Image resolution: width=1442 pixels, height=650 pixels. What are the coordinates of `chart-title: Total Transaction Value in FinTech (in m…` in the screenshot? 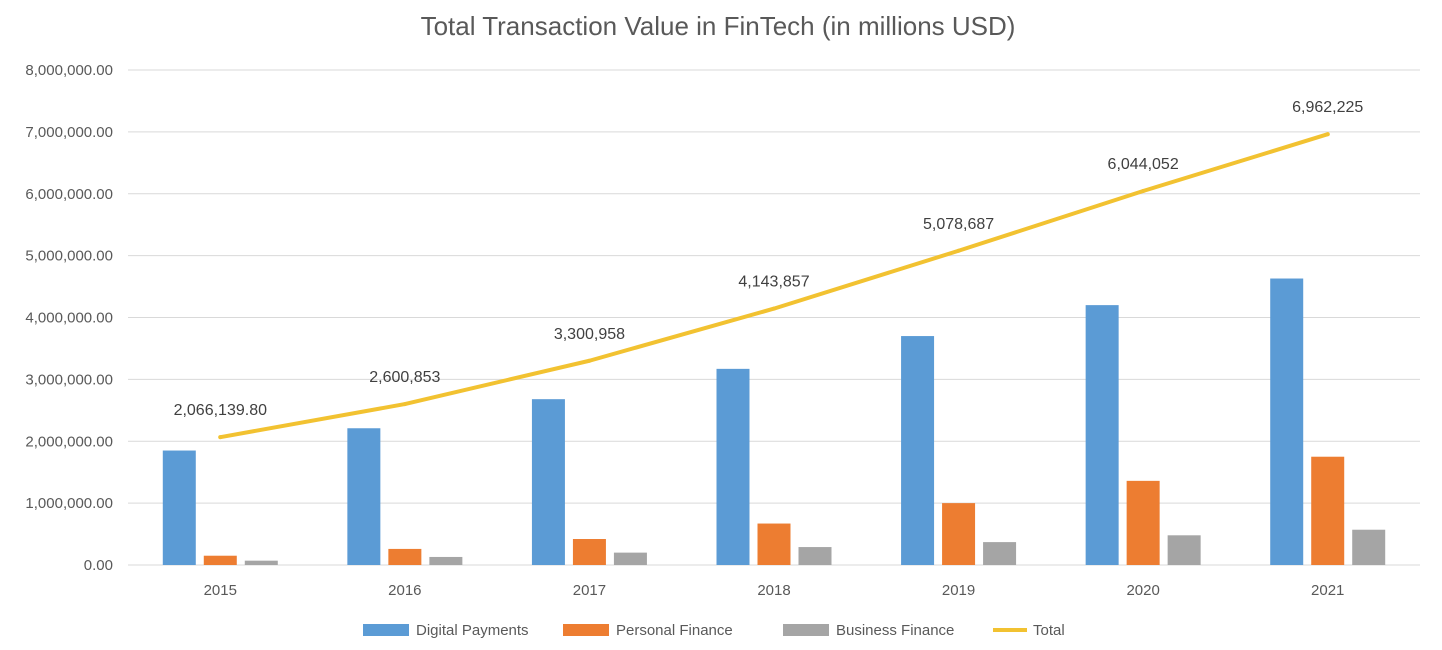 It's located at (718, 26).